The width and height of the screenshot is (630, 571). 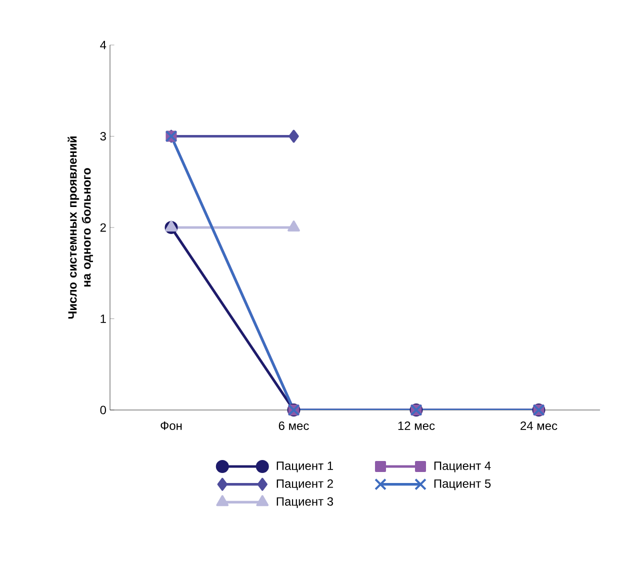 What do you see at coordinates (462, 467) in the screenshot?
I see `legend-label: Пациент 4` at bounding box center [462, 467].